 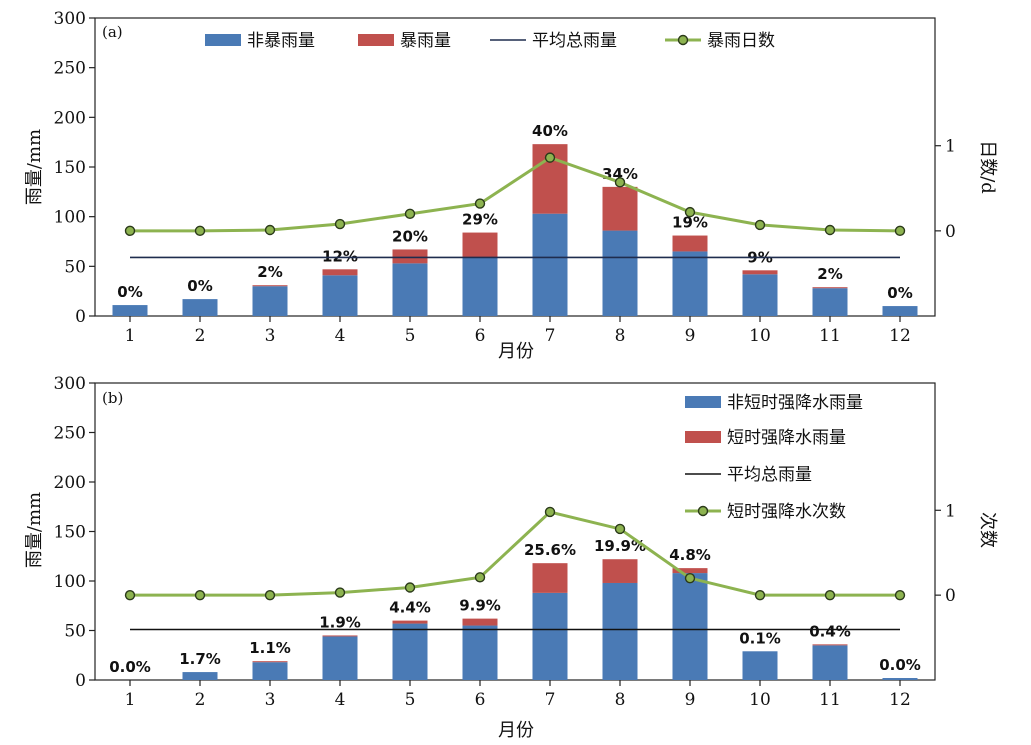 What do you see at coordinates (516, 351) in the screenshot?
I see `x-axis-label-a: 月份` at bounding box center [516, 351].